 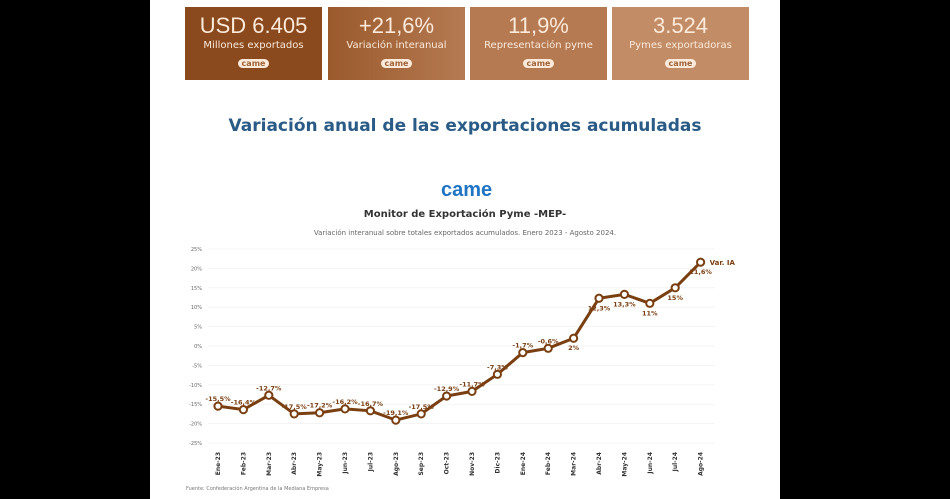 I want to click on stat-card: 11,9% Representación pyme came, so click(x=538, y=43).